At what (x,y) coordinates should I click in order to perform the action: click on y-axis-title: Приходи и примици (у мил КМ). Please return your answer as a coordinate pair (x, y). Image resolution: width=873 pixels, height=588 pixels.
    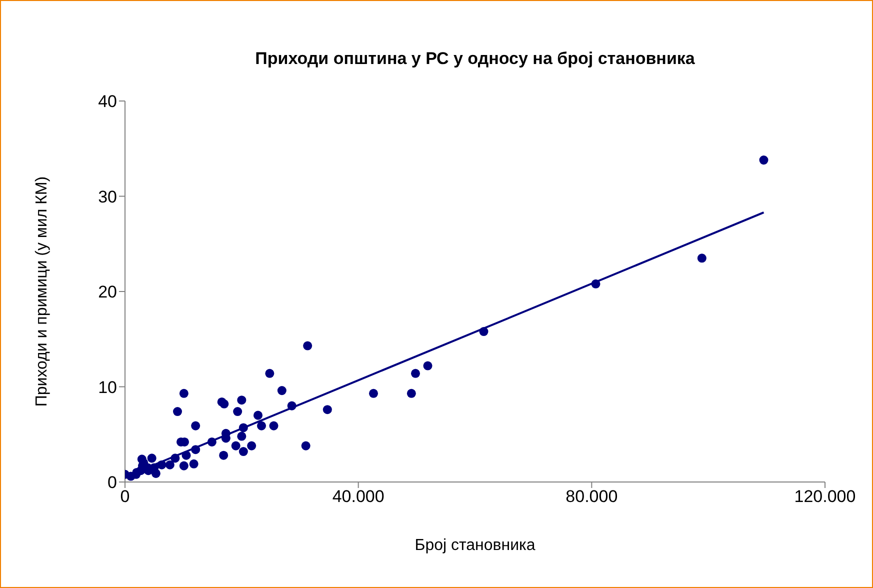
    Looking at the image, I should click on (42, 291).